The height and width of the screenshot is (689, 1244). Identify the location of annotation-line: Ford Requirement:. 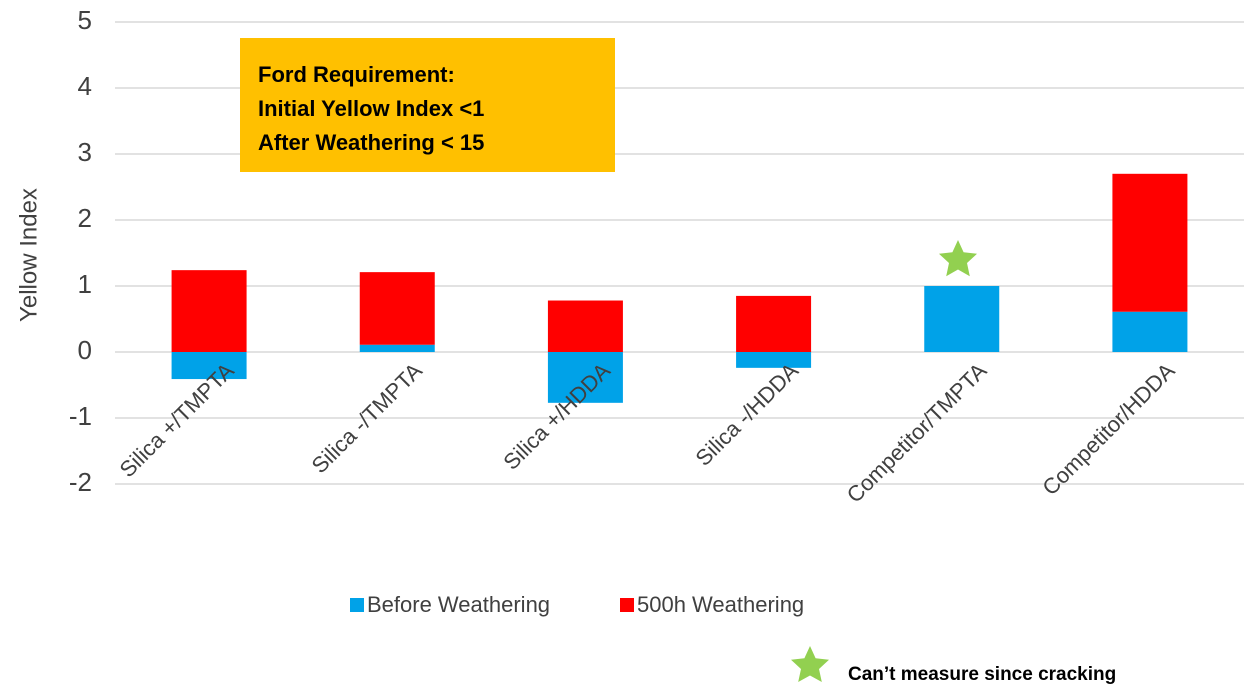
(356, 74).